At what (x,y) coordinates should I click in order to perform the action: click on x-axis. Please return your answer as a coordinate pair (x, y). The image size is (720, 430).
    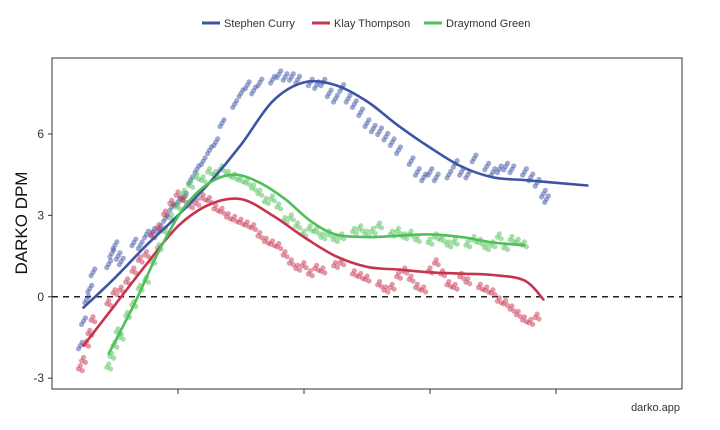
    Looking at the image, I should click on (367, 391).